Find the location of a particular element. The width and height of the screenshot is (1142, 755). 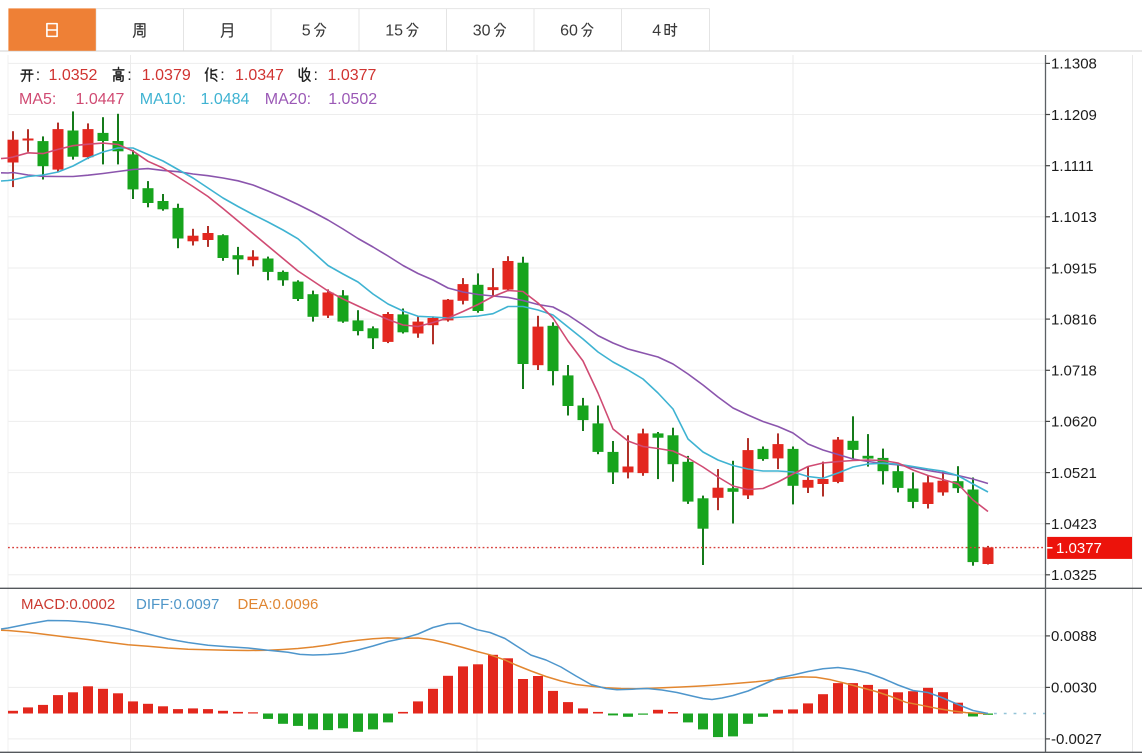

svg-text: 1.0352 is located at coordinates (73, 75).